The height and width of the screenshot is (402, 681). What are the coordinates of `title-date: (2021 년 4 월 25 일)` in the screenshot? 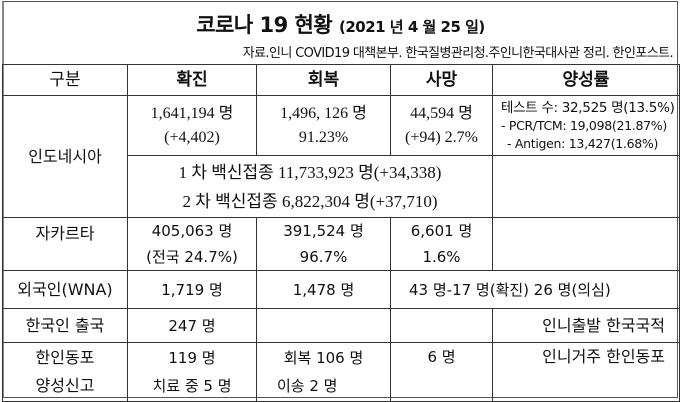 It's located at (411, 27).